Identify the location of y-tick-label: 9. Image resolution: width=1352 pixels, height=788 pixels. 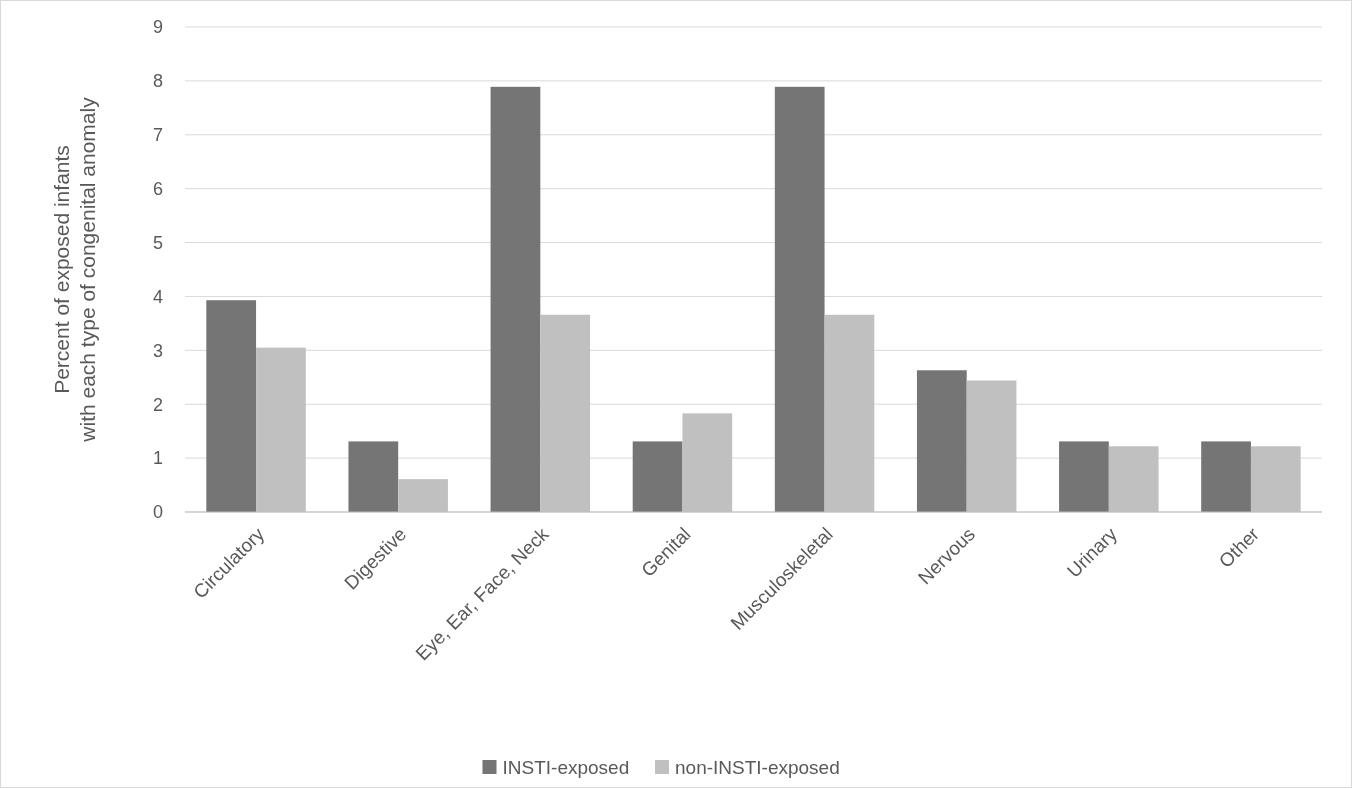
(157, 27).